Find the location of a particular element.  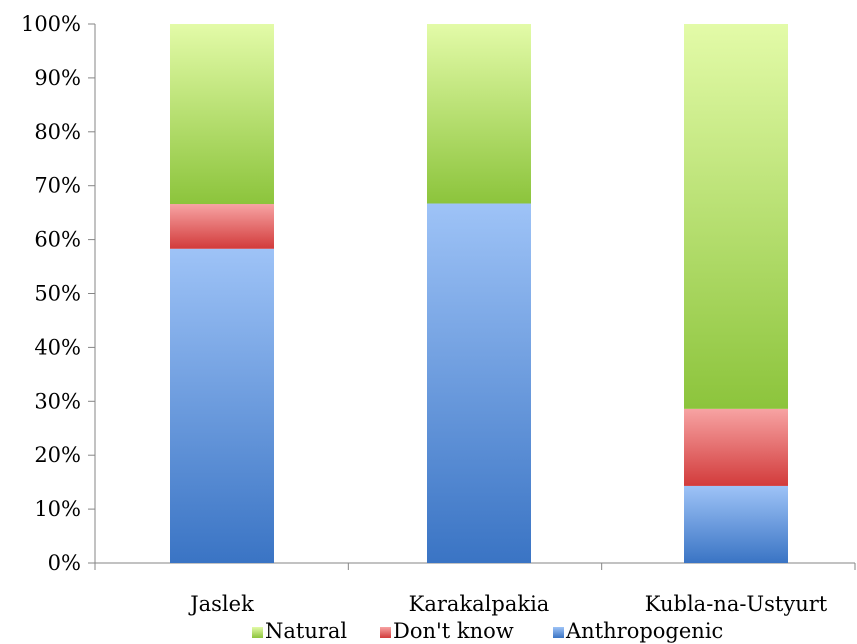

legend-label-anthropogenic: Anthropogenic is located at coordinates (644, 631).